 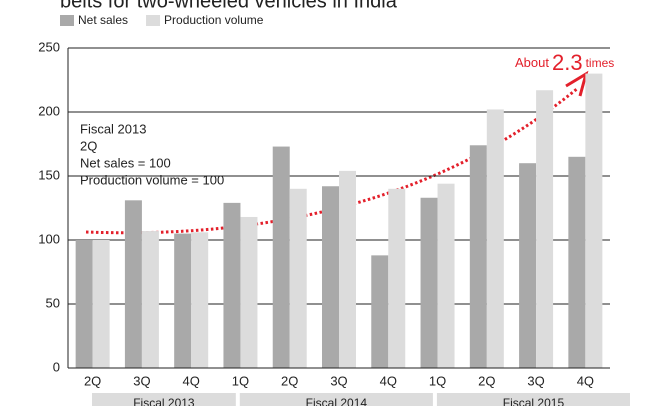 I want to click on growth-prefix: About, so click(x=532, y=62).